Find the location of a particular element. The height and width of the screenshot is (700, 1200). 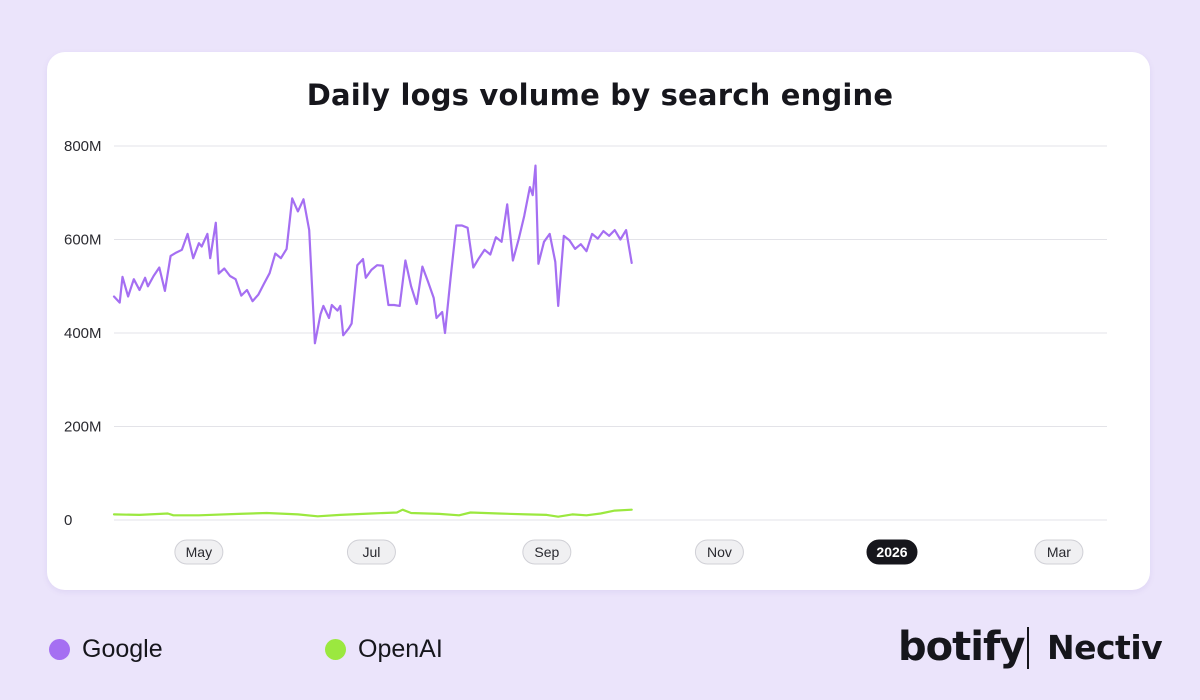

nectiv-logo: Nectiv is located at coordinates (1105, 647).